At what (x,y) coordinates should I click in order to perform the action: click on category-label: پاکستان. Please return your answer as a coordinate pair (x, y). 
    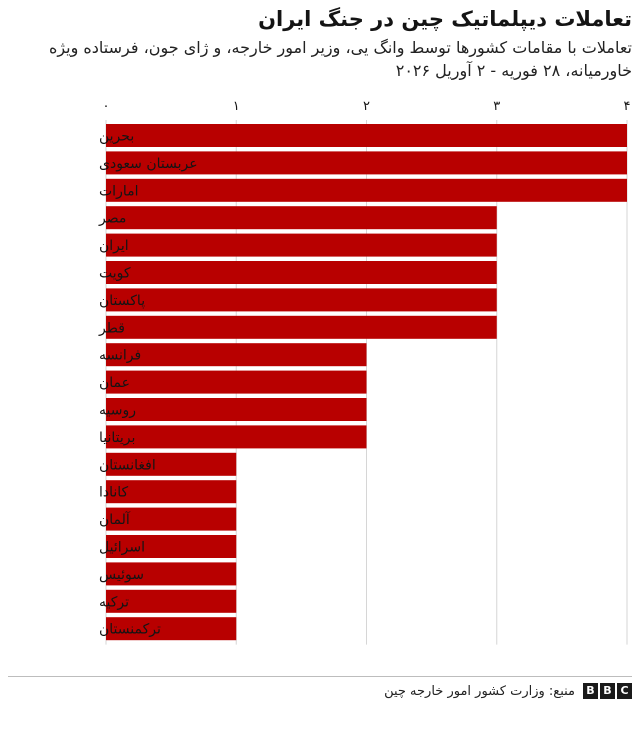
    Looking at the image, I should click on (122, 301).